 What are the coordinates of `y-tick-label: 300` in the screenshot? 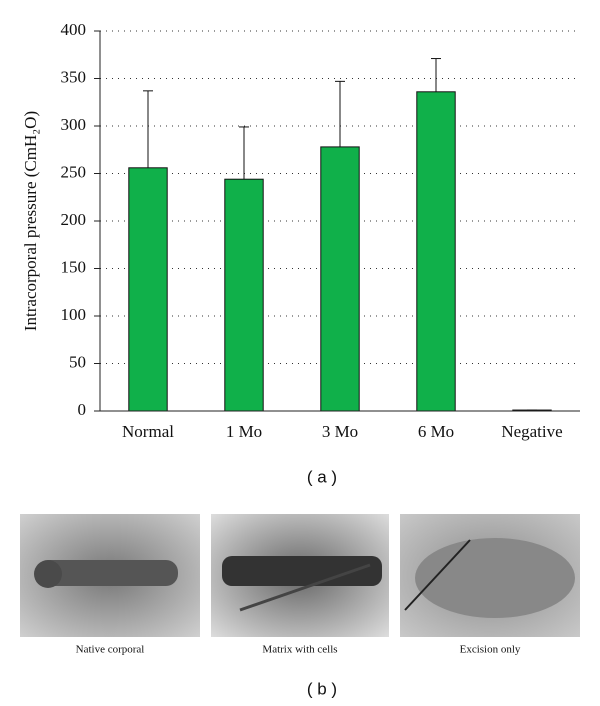 It's located at (74, 124).